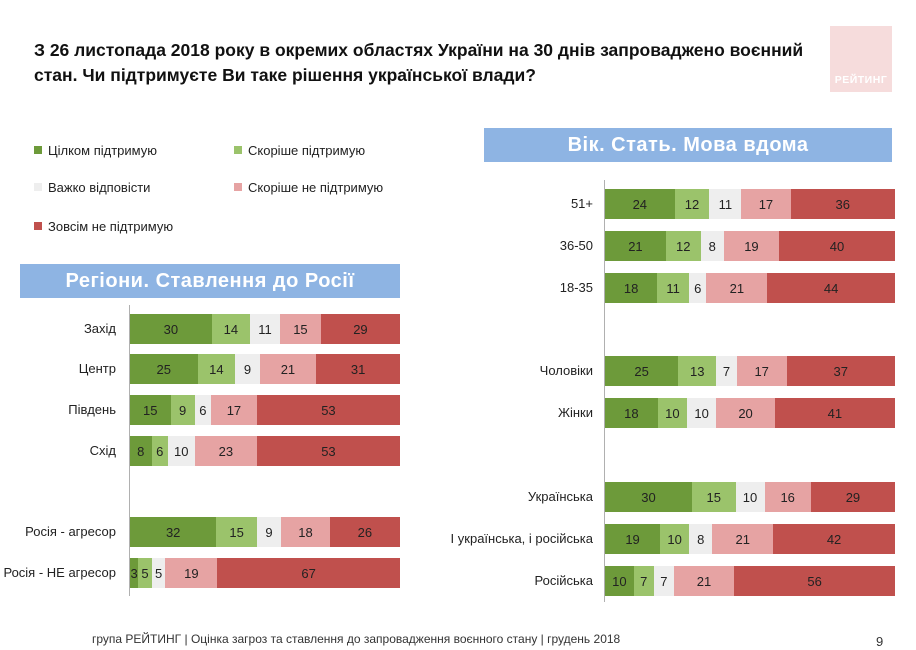 Image resolution: width=916 pixels, height=650 pixels. What do you see at coordinates (150, 410) in the screenshot?
I see `bar-segment: 15` at bounding box center [150, 410].